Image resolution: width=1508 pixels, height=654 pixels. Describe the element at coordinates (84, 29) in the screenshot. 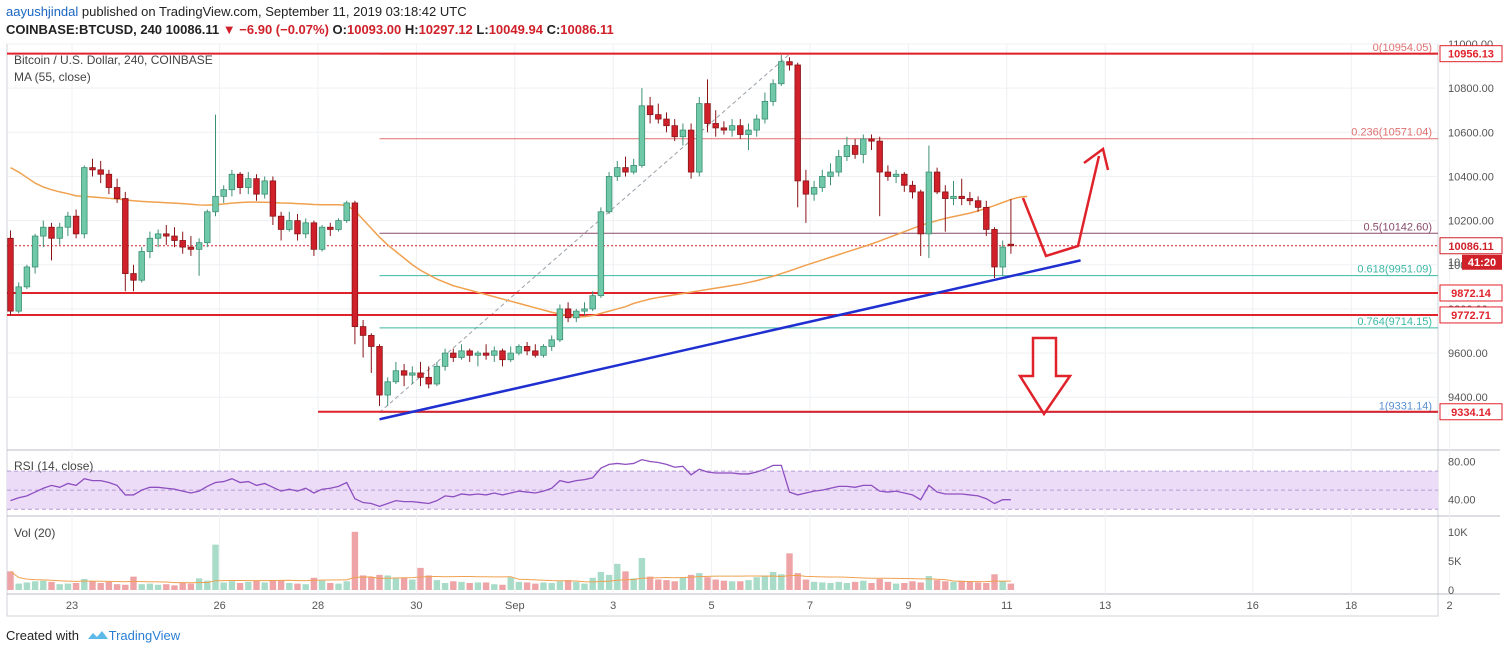

I see `symbol-name: COINBASE:BTCUSD, 240` at that location.